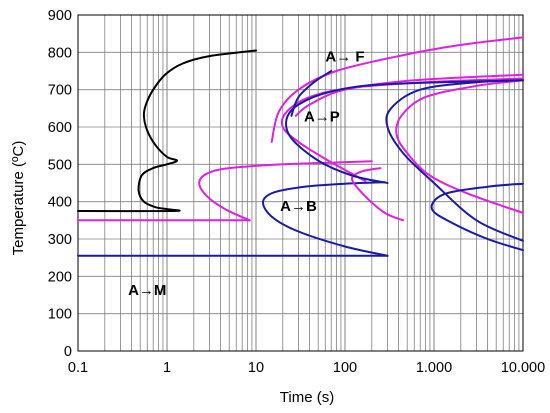 The height and width of the screenshot is (413, 550). What do you see at coordinates (60, 240) in the screenshot?
I see `y-tick-label: 300` at bounding box center [60, 240].